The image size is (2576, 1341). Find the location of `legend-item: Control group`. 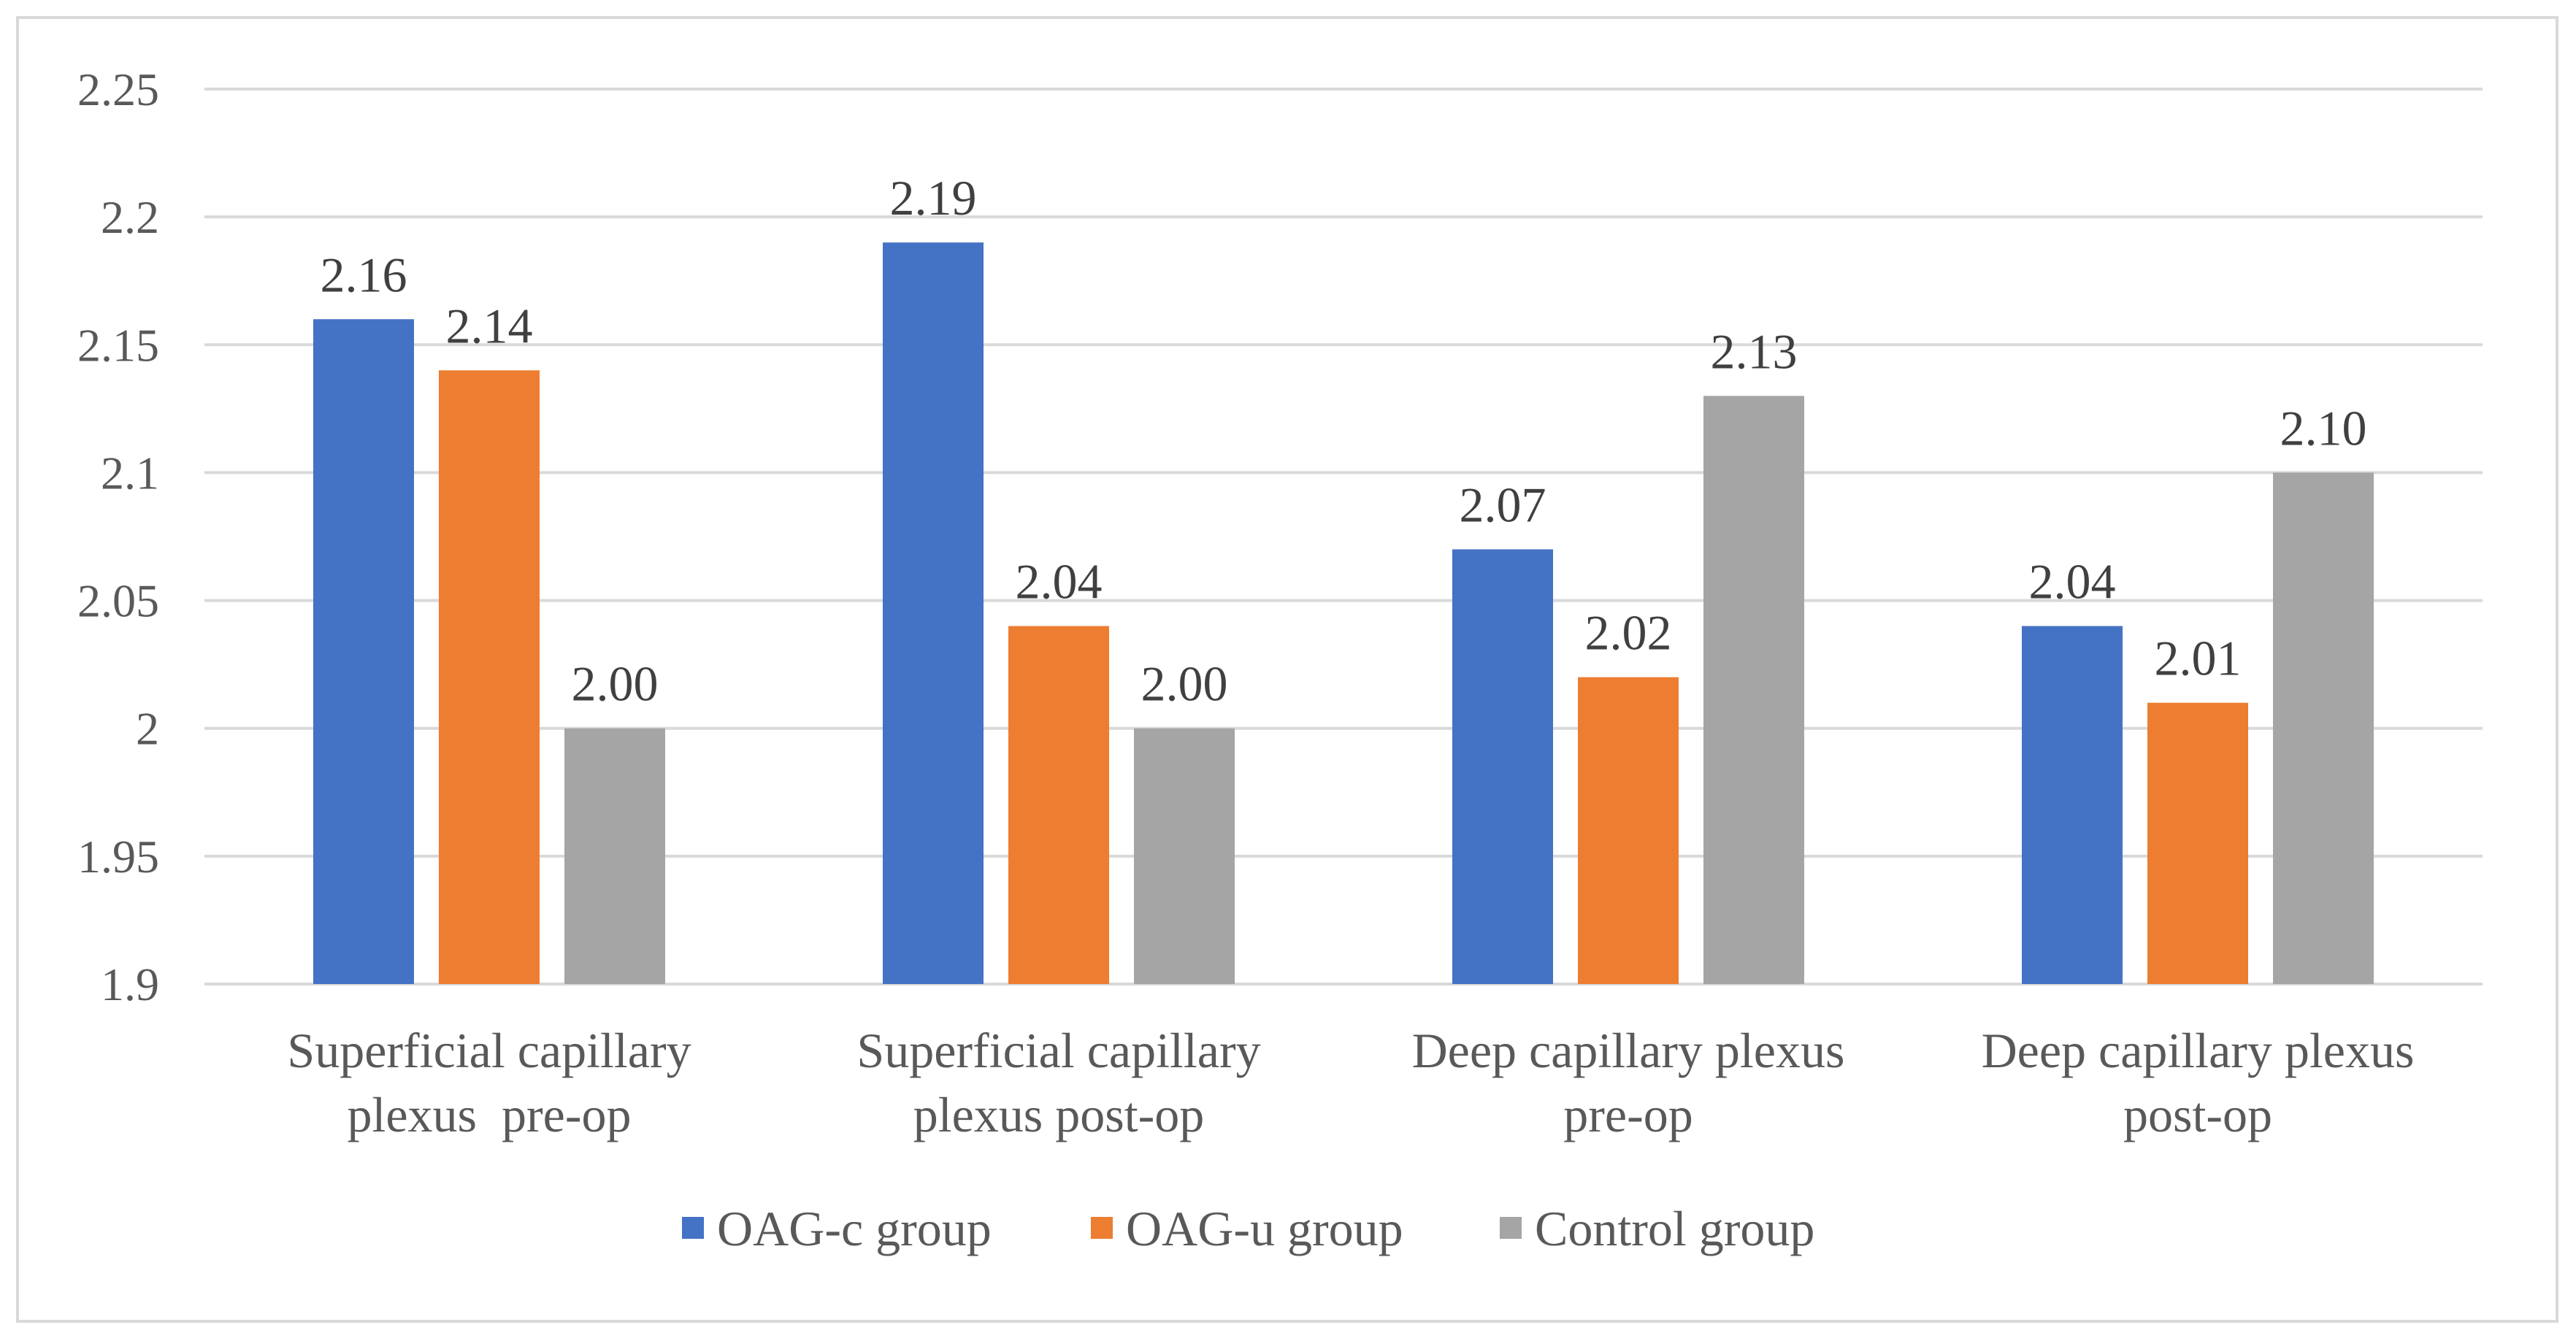

legend-item: Control group is located at coordinates (1657, 1229).